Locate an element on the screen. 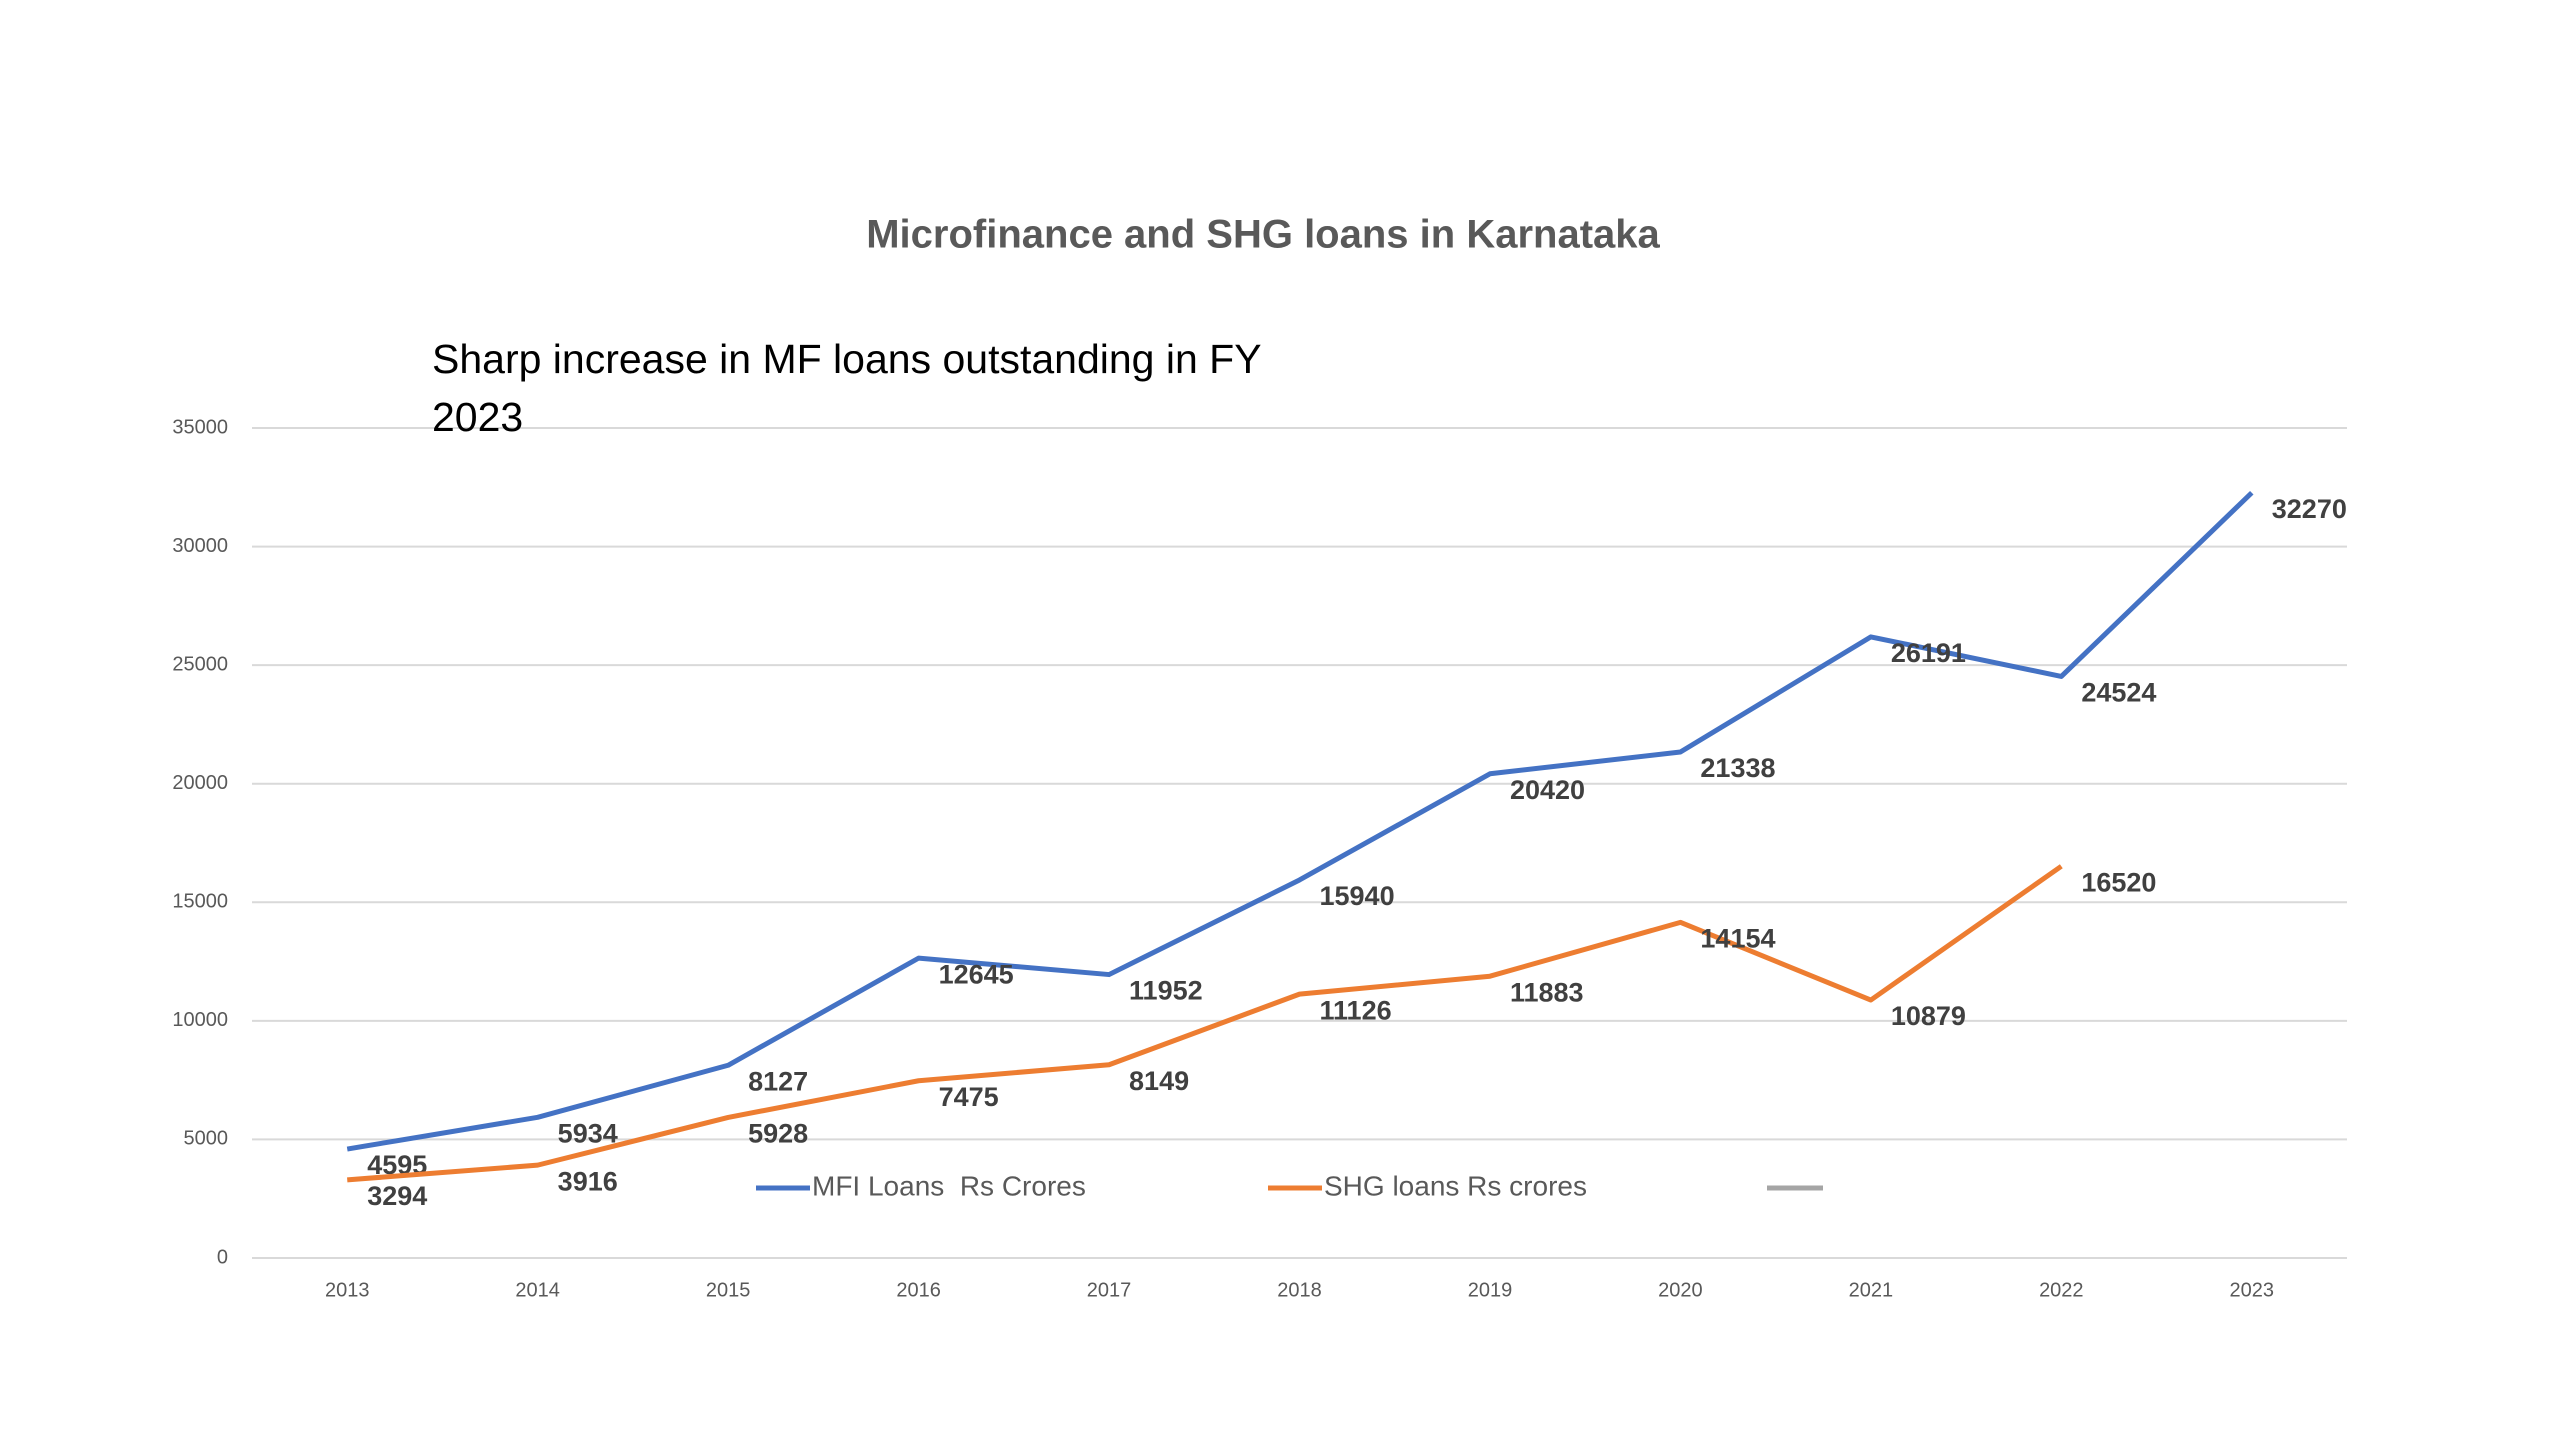  y-tick-label: 20000 is located at coordinates (200, 783).